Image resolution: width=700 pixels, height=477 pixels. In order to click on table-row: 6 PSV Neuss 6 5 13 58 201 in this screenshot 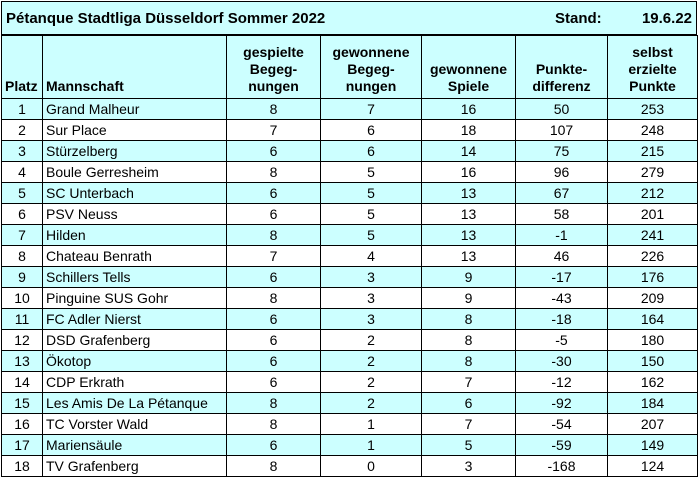, I will do `click(349, 214)`.